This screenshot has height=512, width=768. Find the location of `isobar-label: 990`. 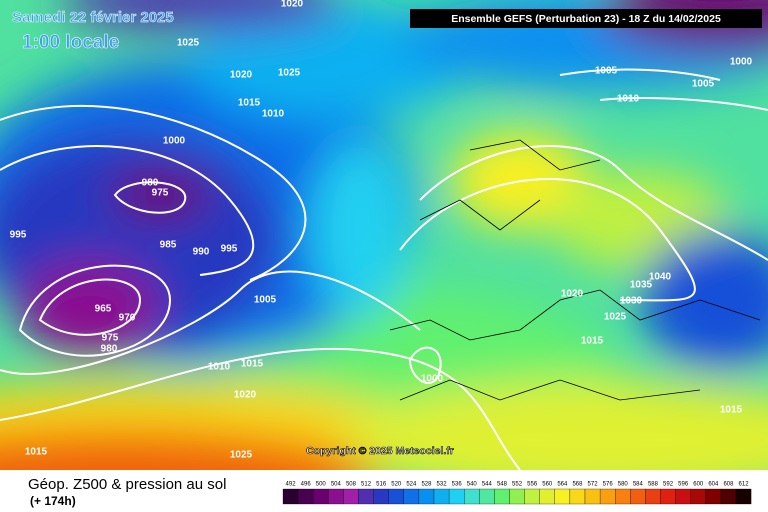

isobar-label: 990 is located at coordinates (201, 252).